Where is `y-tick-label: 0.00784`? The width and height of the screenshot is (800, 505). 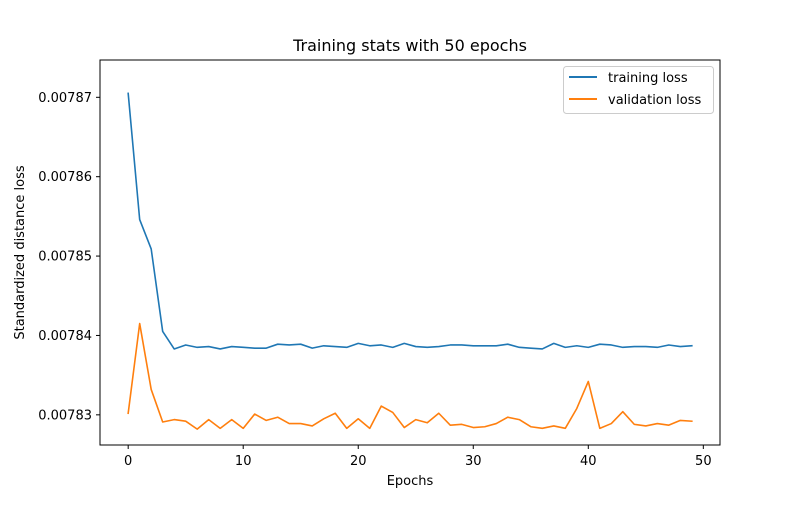 y-tick-label: 0.00784 is located at coordinates (65, 336).